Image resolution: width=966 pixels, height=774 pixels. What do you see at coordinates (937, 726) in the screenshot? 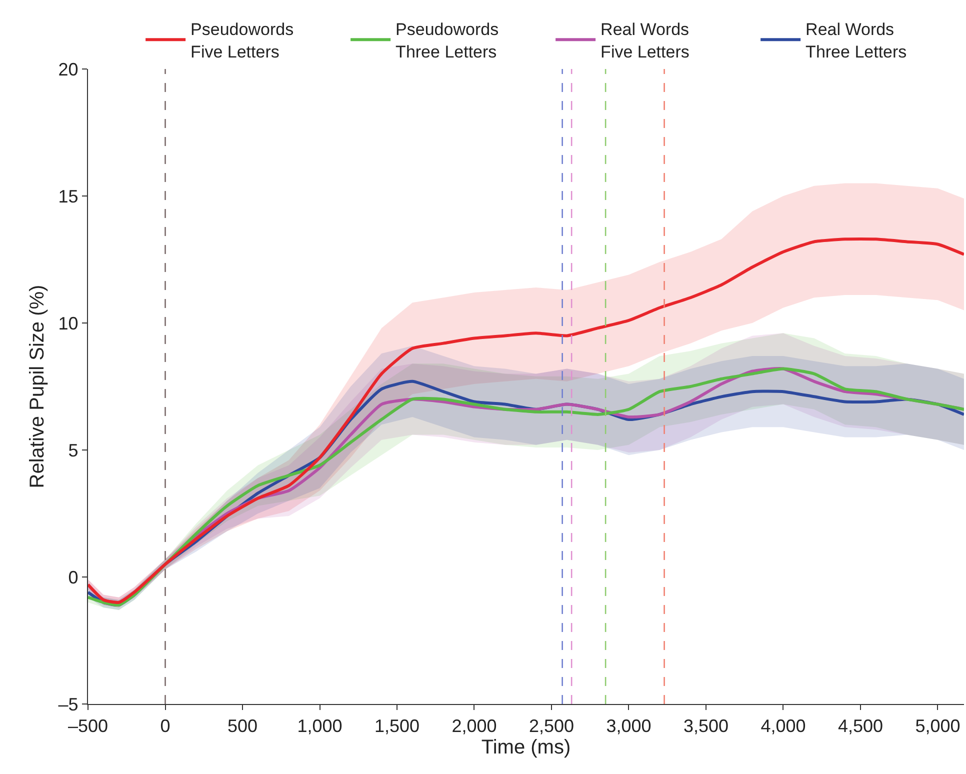
I see `x-tick-label: 5,000` at bounding box center [937, 726].